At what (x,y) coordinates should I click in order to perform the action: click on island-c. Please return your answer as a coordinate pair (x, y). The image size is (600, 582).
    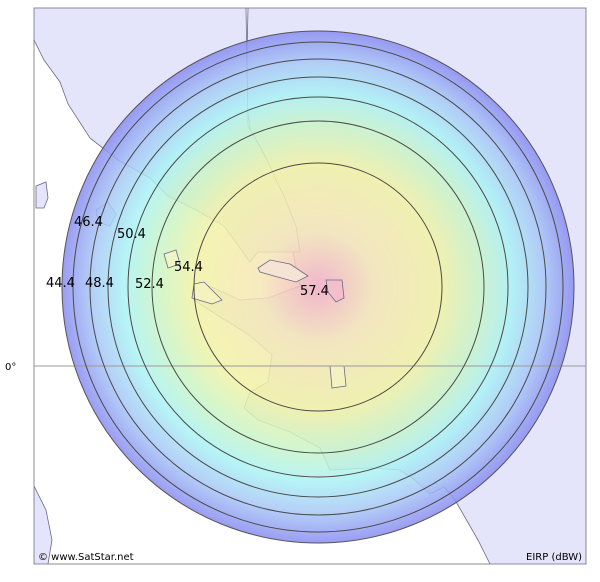
    Looking at the image, I should click on (207, 293).